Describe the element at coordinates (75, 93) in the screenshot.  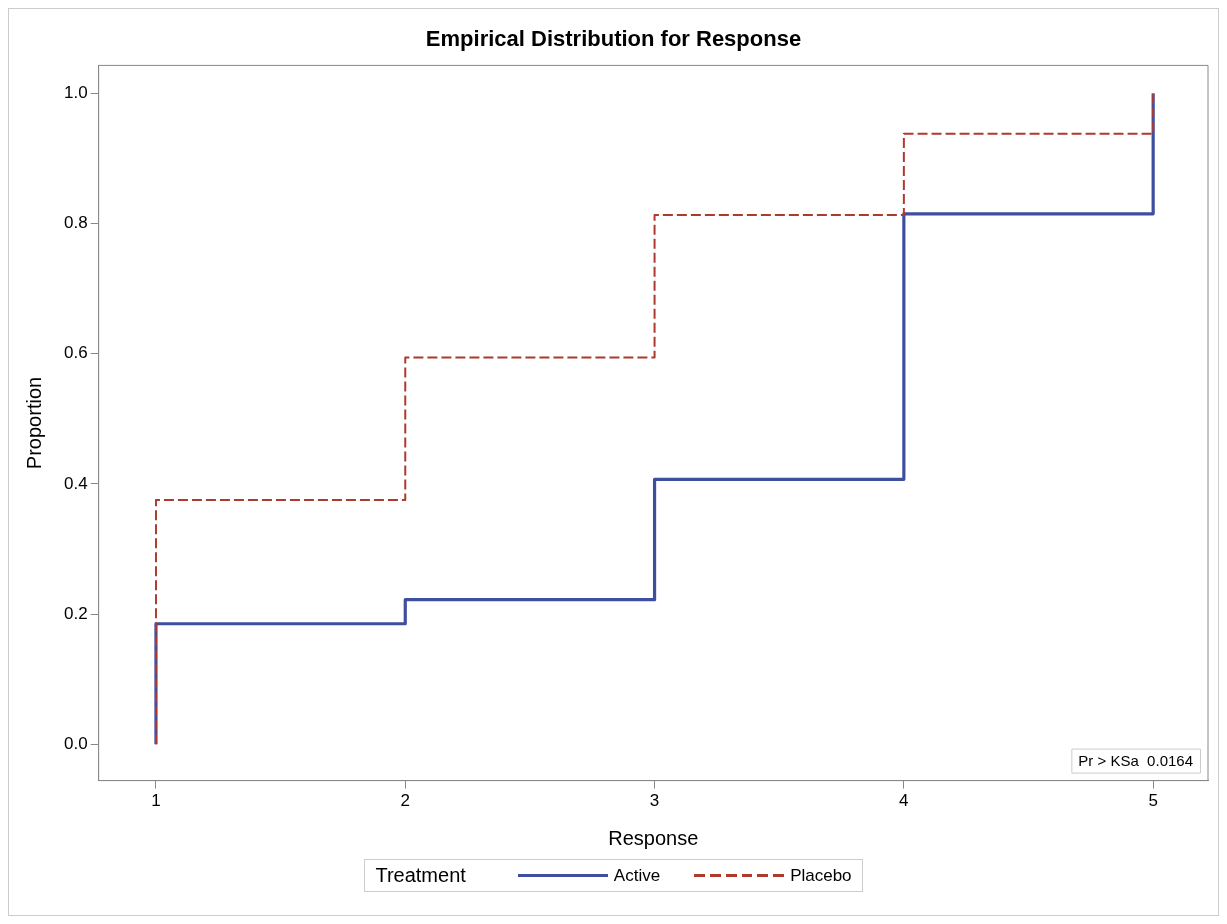
I see `y-tick-label: 1.0` at that location.